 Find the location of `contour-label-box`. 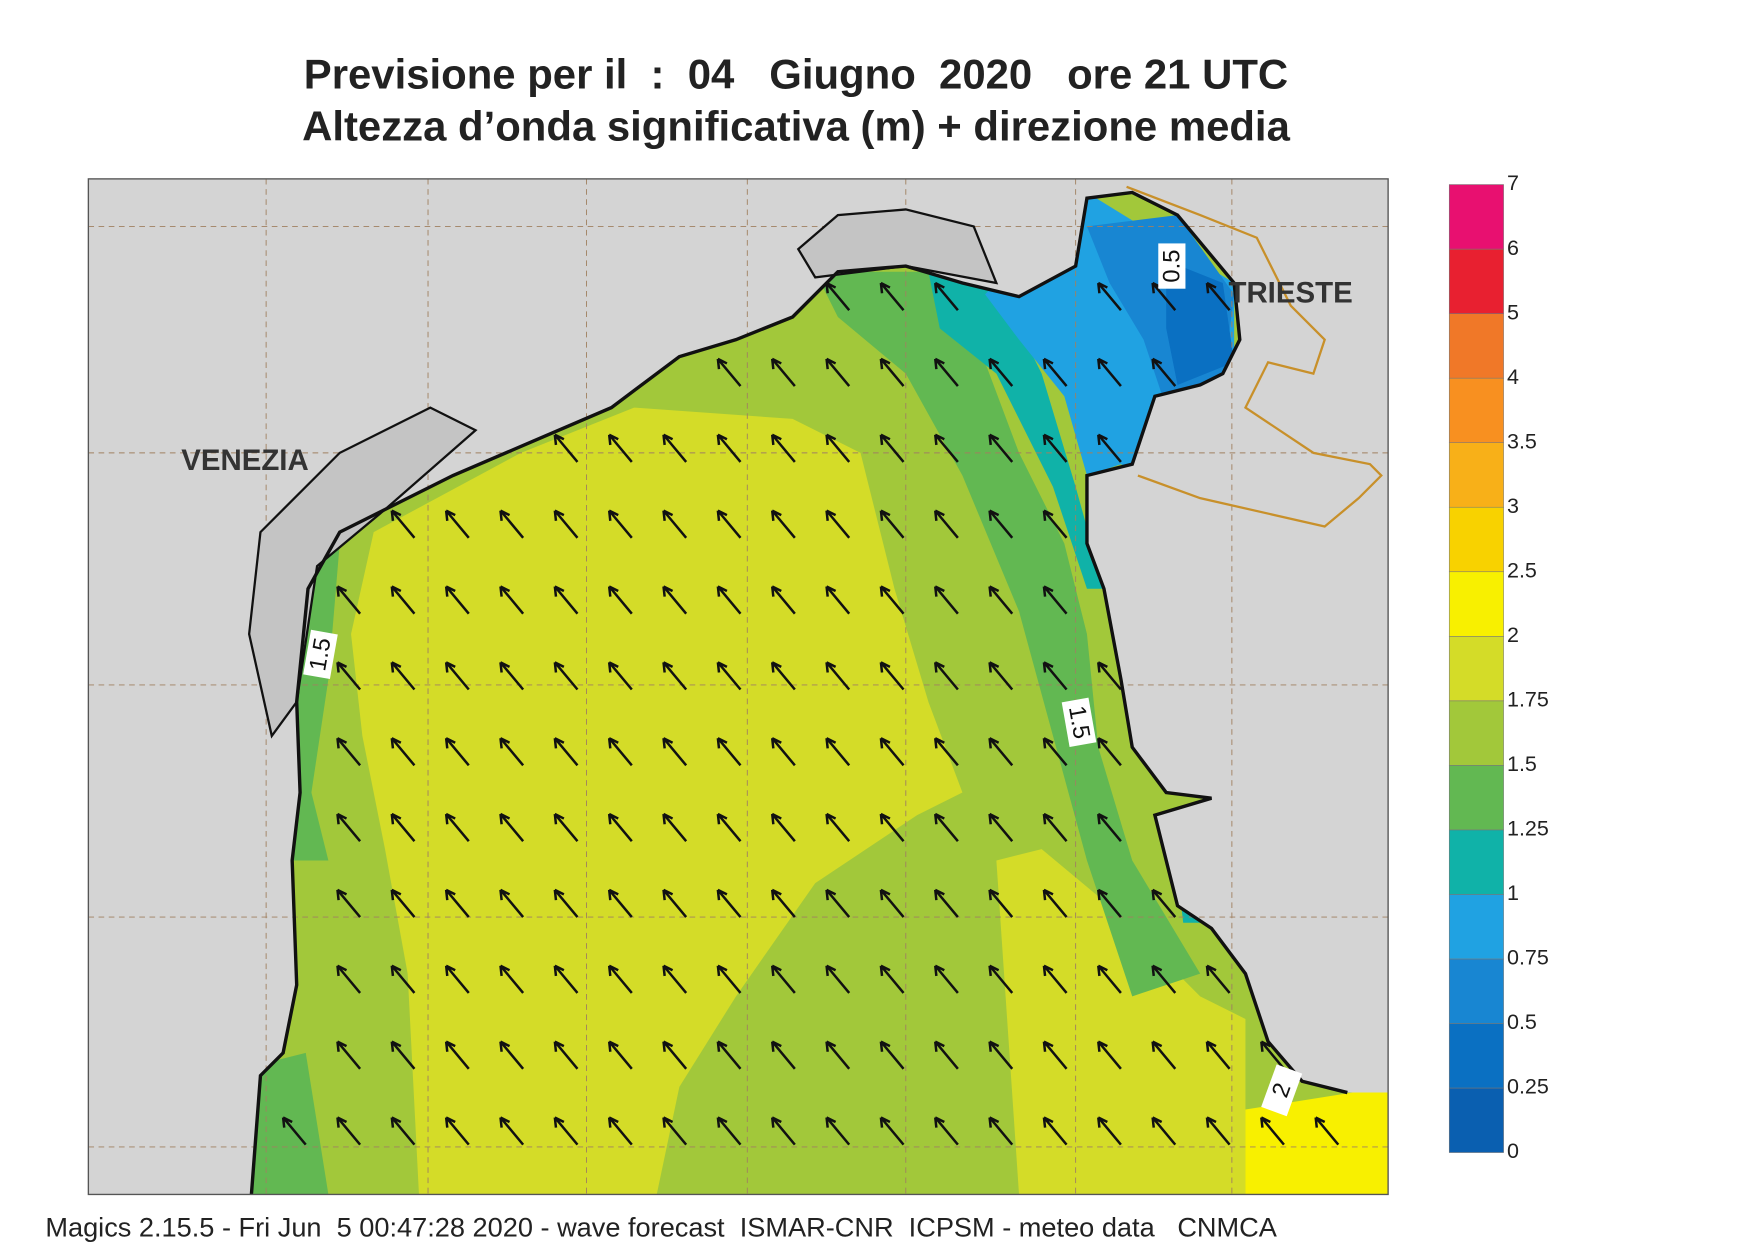

contour-label-box is located at coordinates (1172, 266).